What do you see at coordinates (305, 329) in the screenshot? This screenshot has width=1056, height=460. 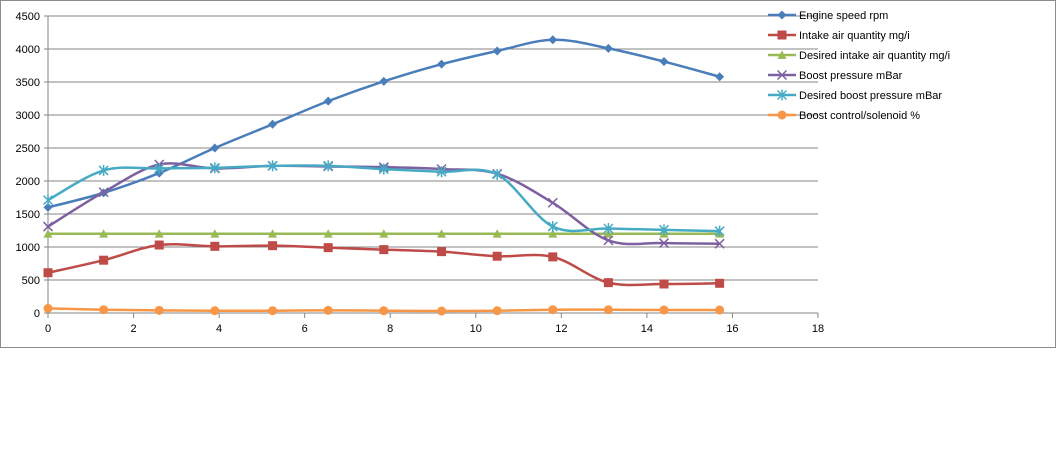 I see `x-tick-label: 6` at bounding box center [305, 329].